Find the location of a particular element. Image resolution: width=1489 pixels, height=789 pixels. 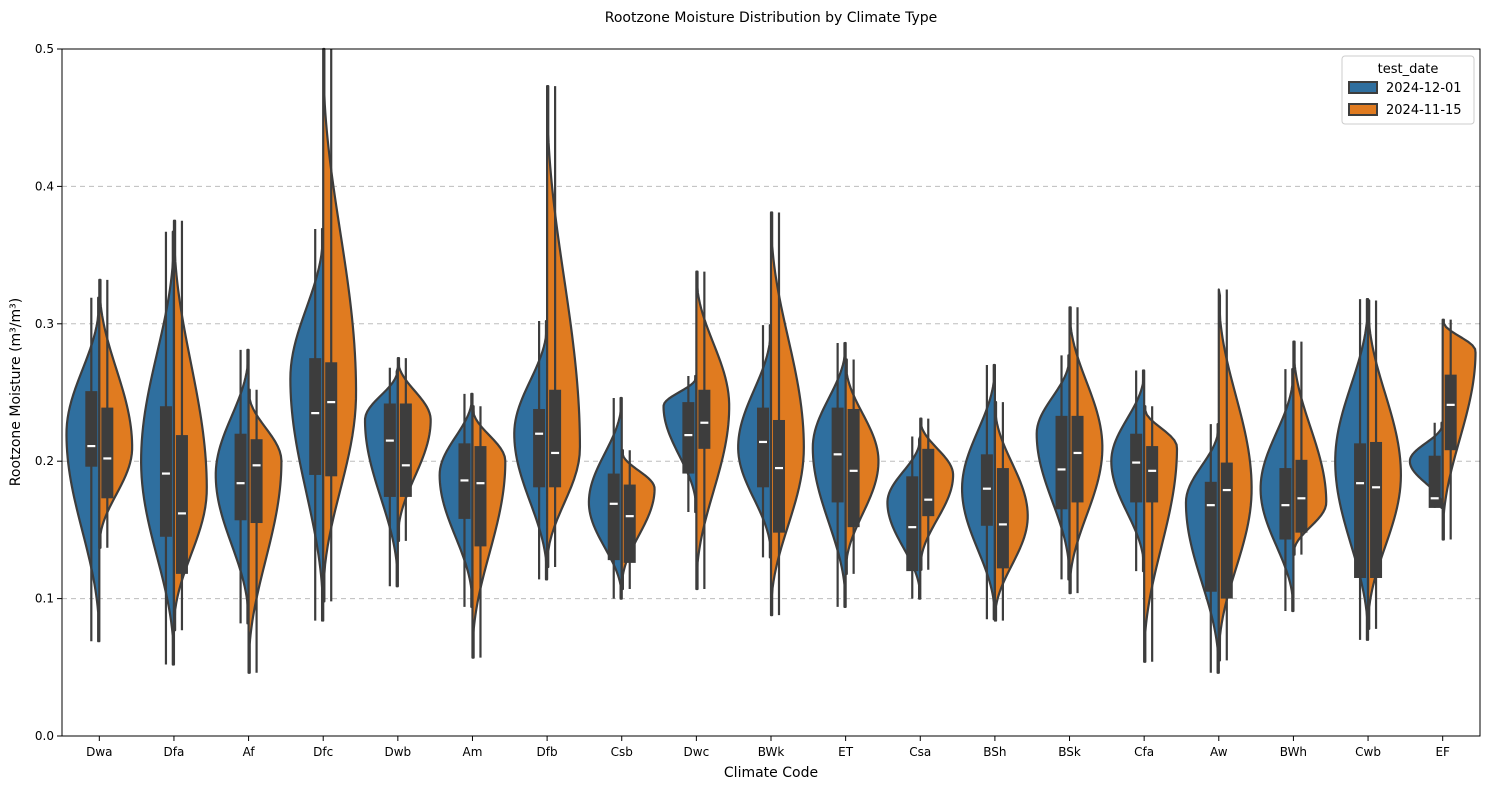

legend-label-0: 2024-12-01 is located at coordinates (1424, 88).